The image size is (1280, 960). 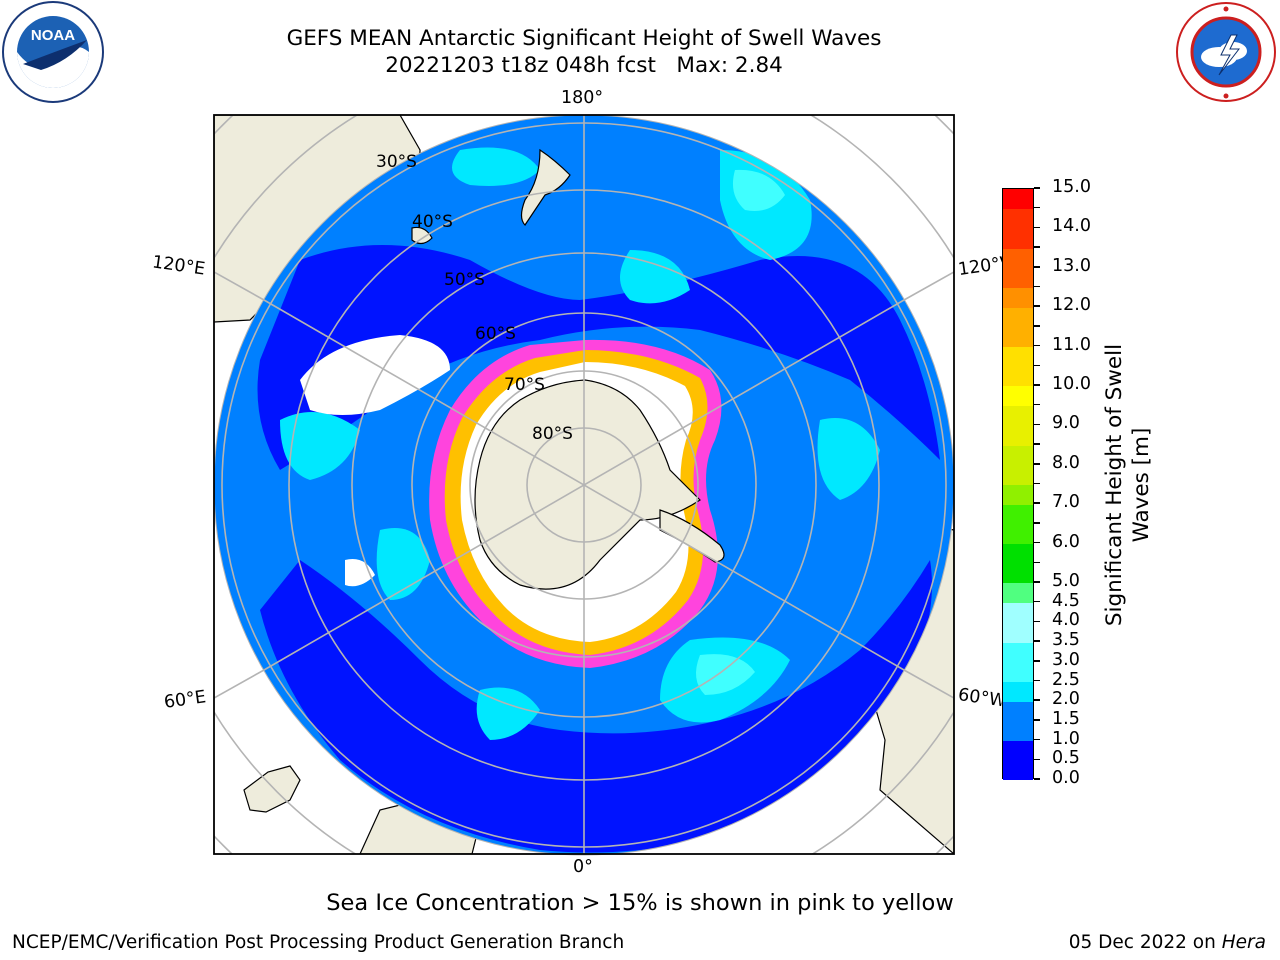 I want to click on lon-label-0: 0°, so click(x=583, y=867).